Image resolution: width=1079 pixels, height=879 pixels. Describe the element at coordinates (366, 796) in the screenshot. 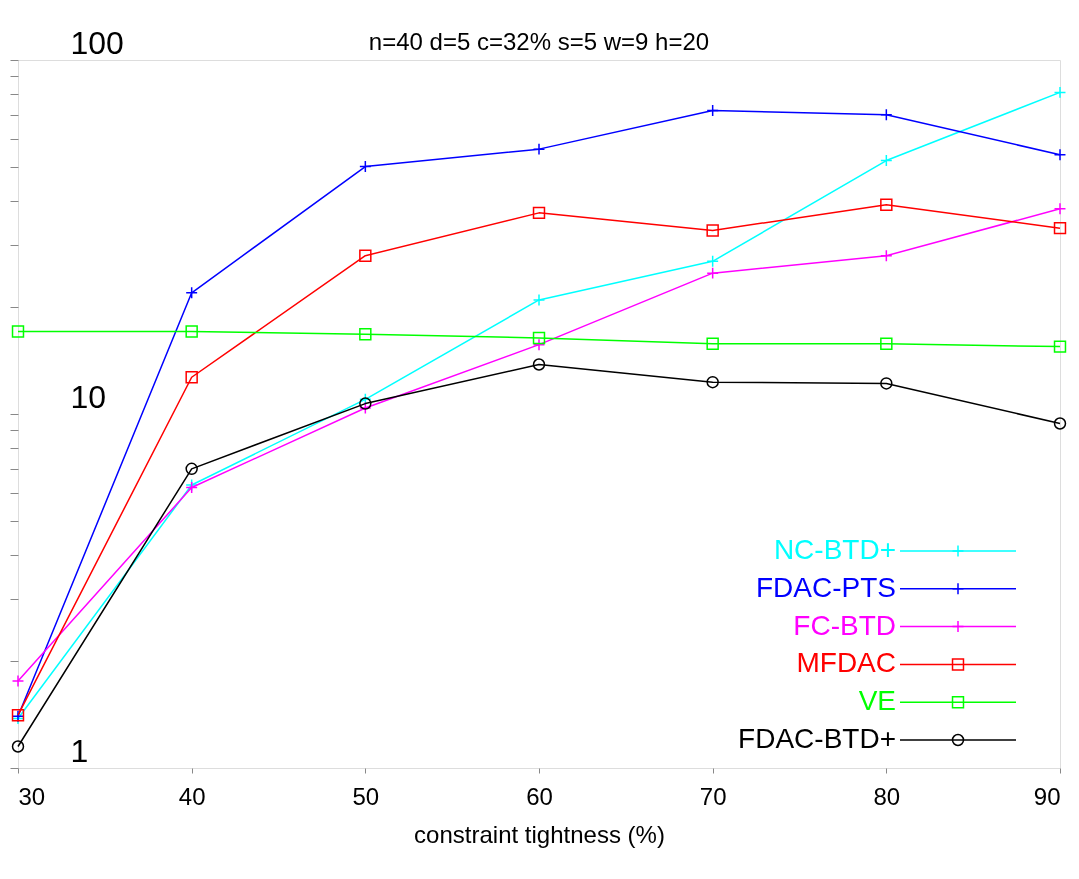

I see `x-tick-label: 50` at that location.